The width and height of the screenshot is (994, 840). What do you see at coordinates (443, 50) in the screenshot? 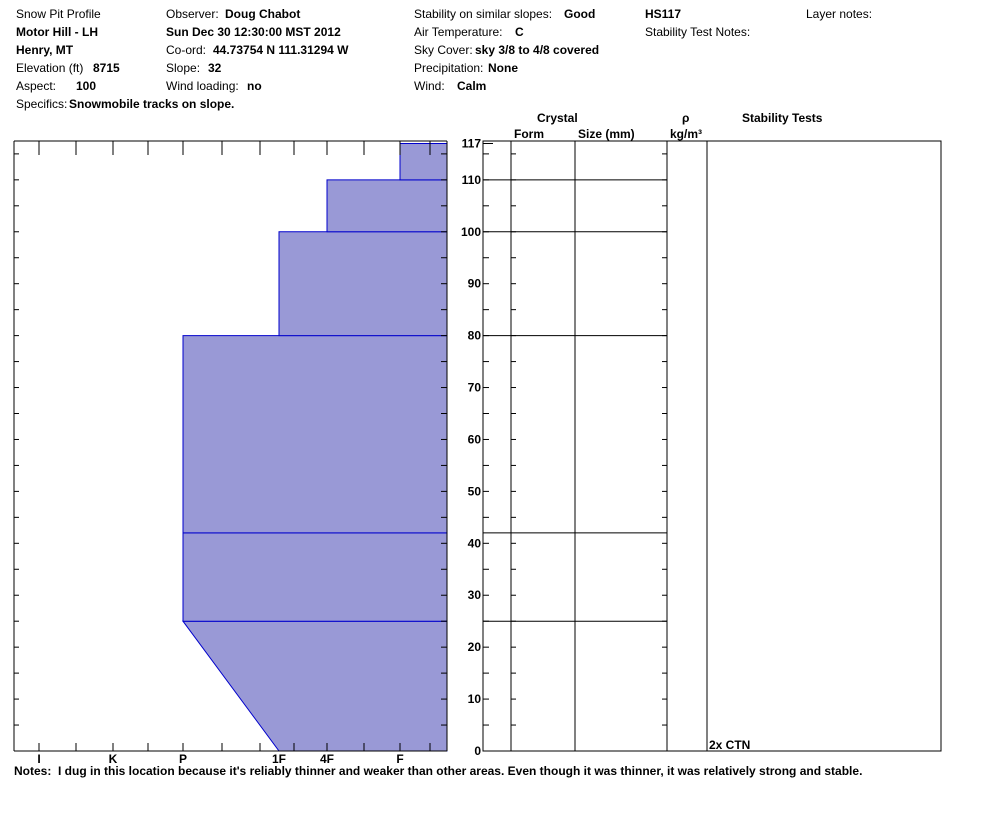
I see `sky-label: Sky Cover:` at bounding box center [443, 50].